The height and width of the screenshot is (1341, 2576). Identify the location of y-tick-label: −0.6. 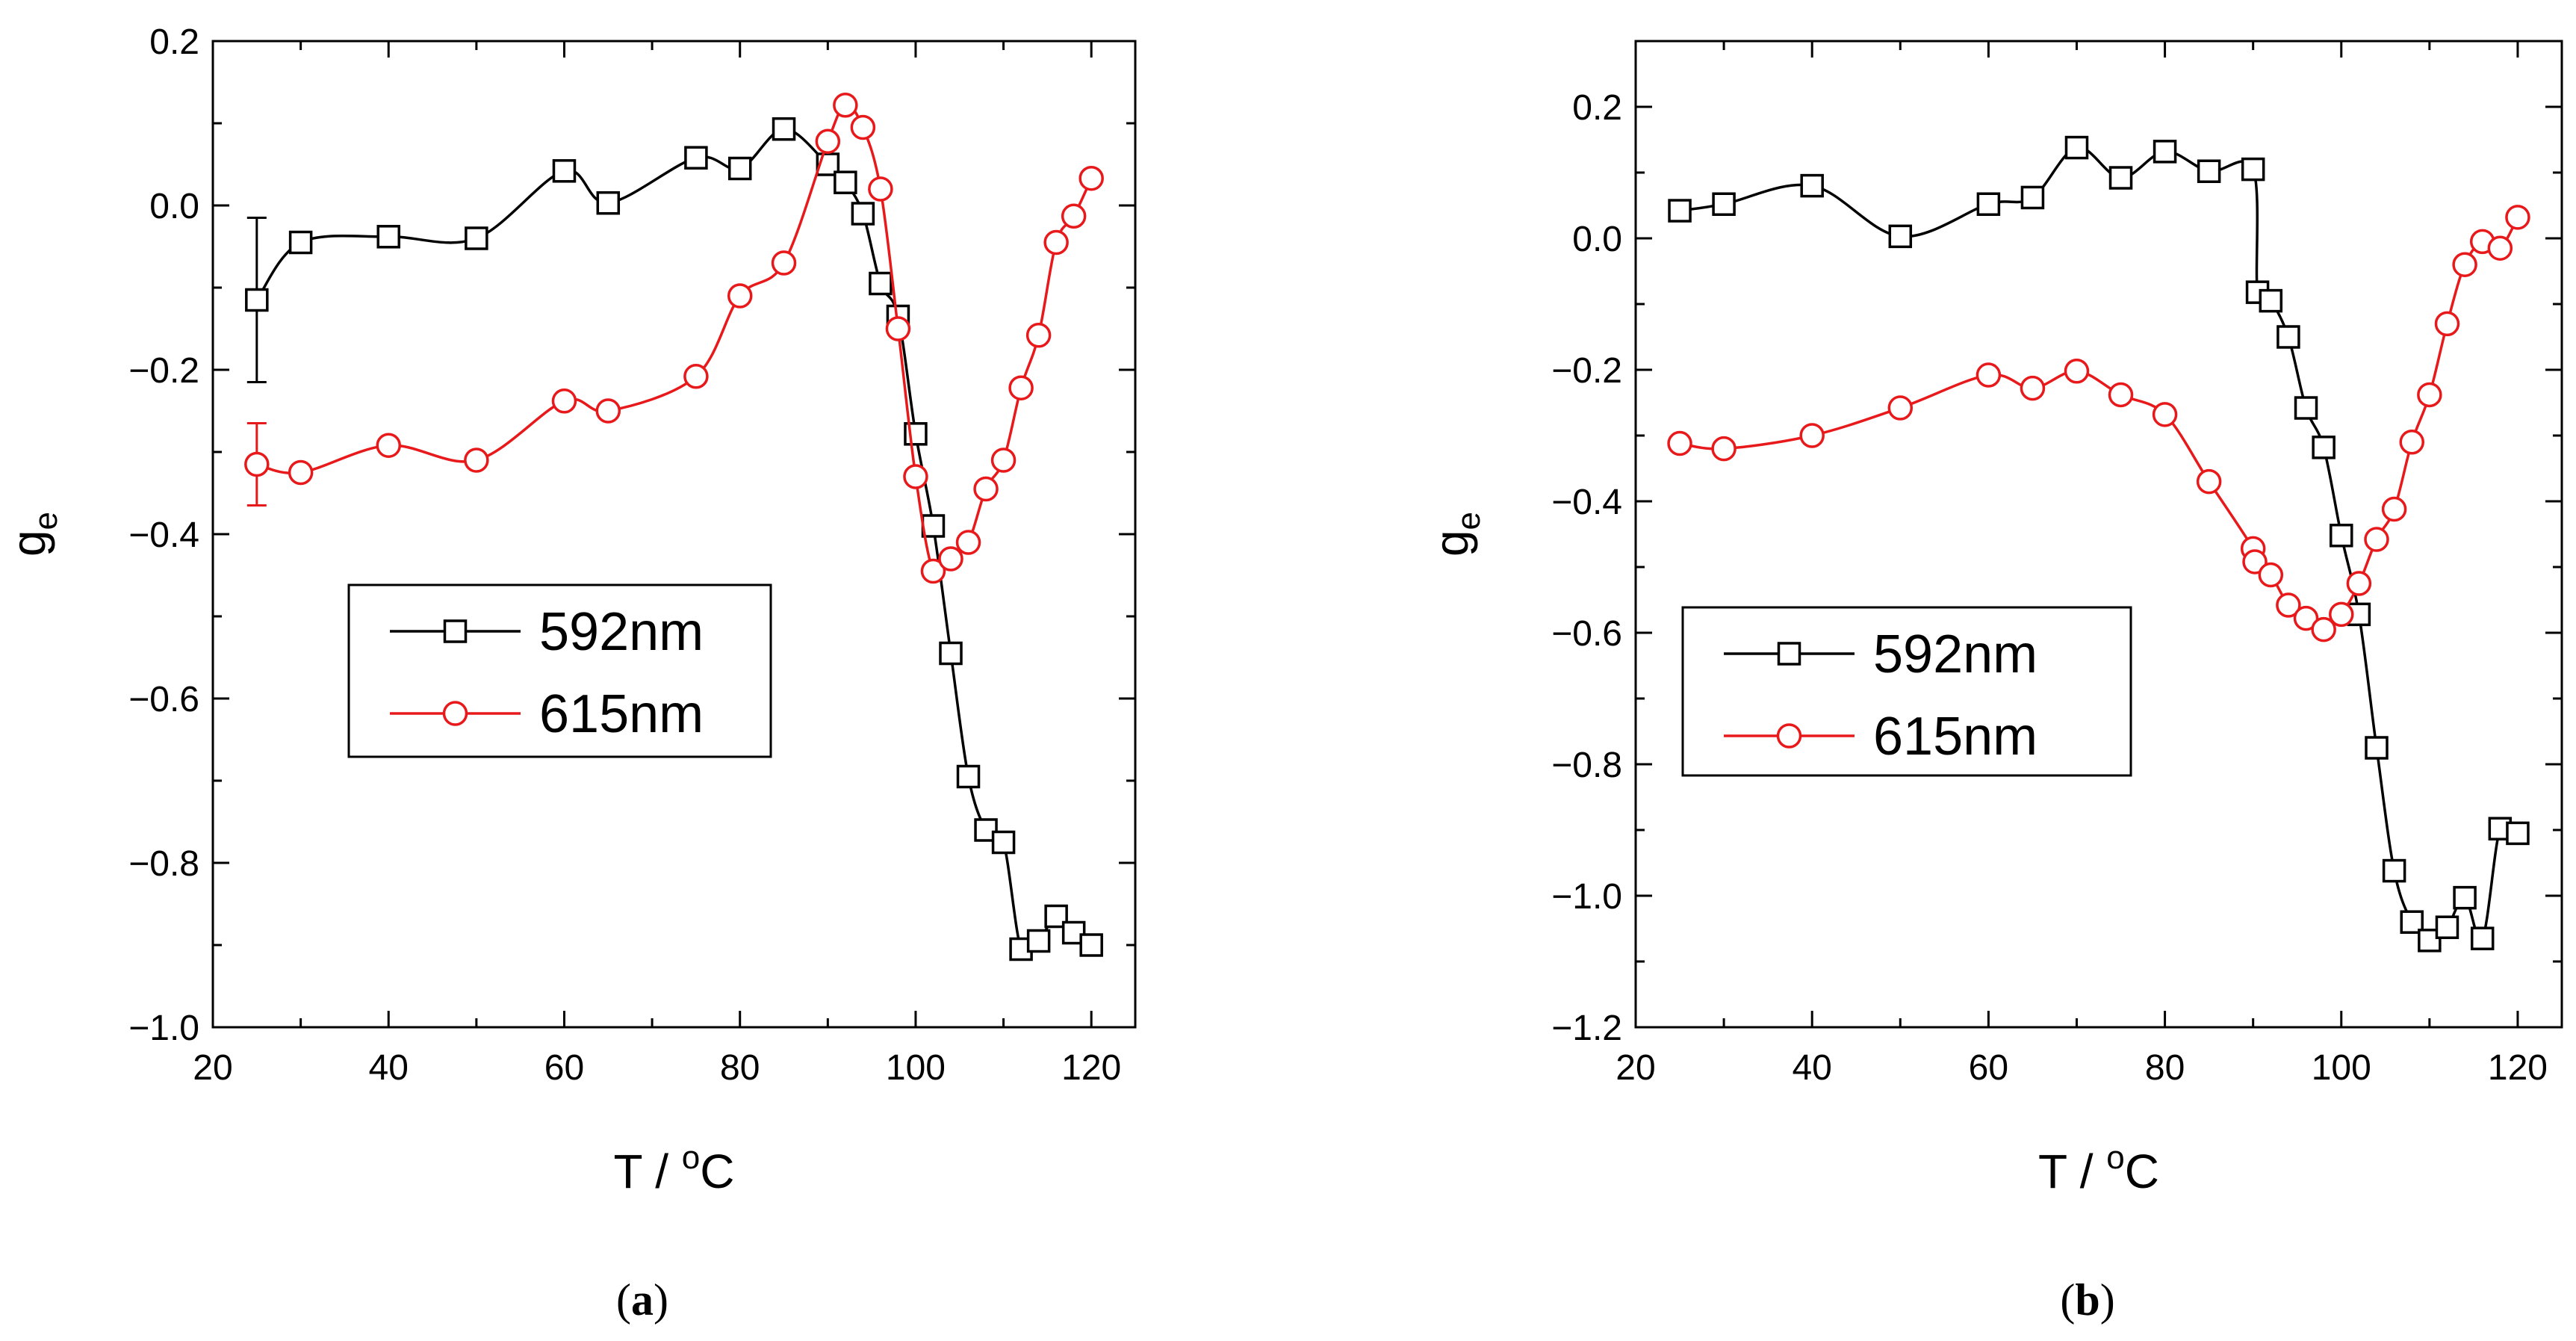
(163, 699).